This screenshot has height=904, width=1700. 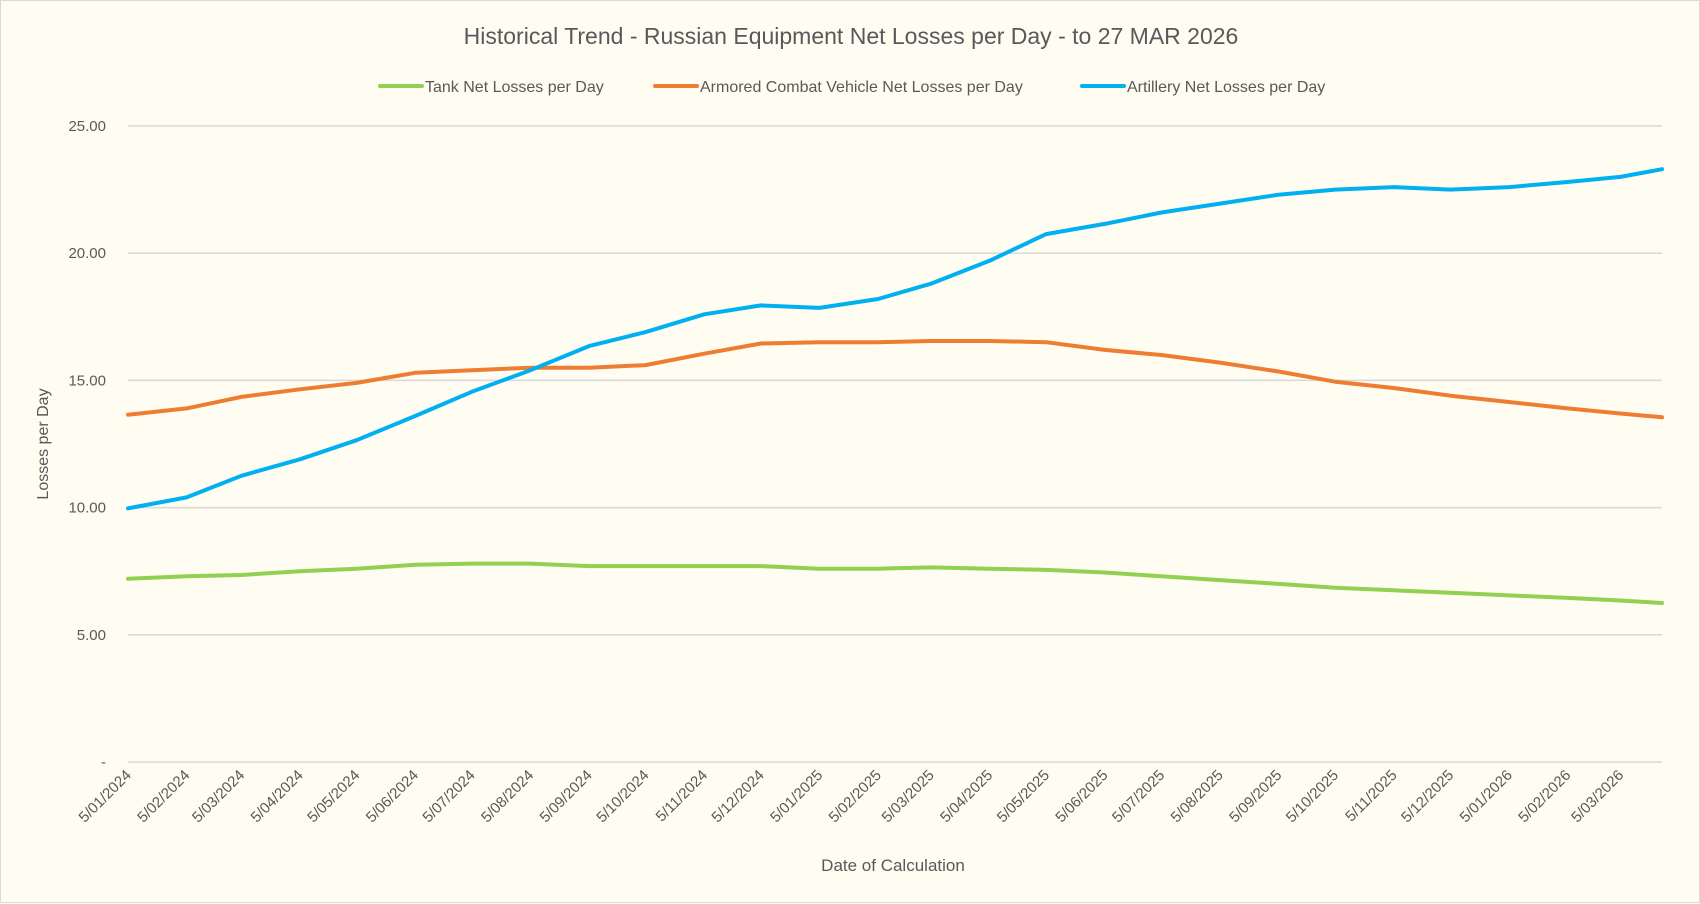 I want to click on x-tick-label: 5/03/2024, so click(x=218, y=796).